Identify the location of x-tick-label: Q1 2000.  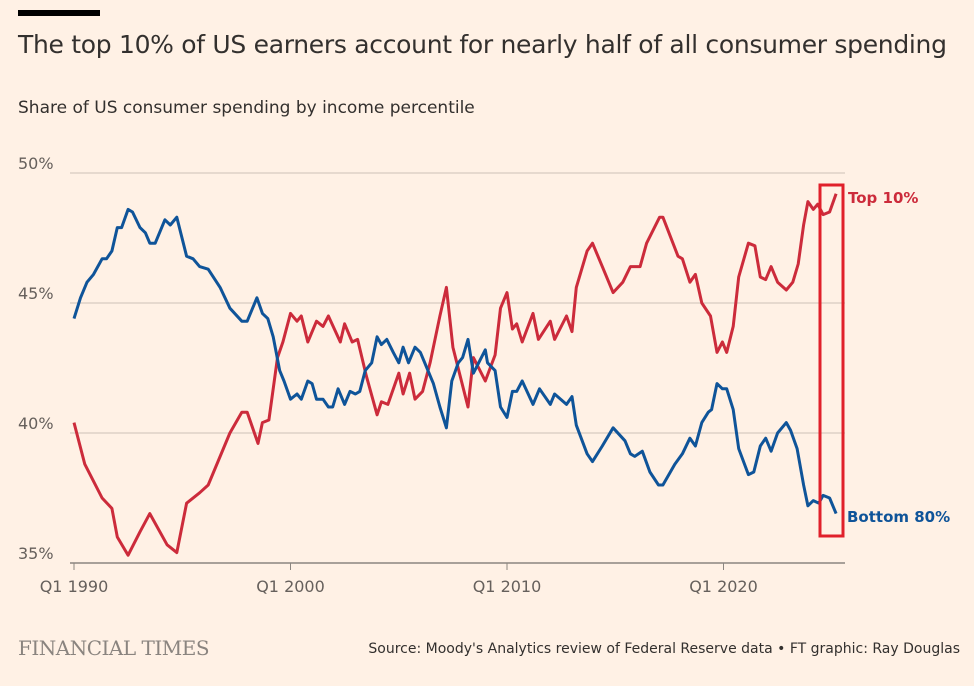
(290, 586).